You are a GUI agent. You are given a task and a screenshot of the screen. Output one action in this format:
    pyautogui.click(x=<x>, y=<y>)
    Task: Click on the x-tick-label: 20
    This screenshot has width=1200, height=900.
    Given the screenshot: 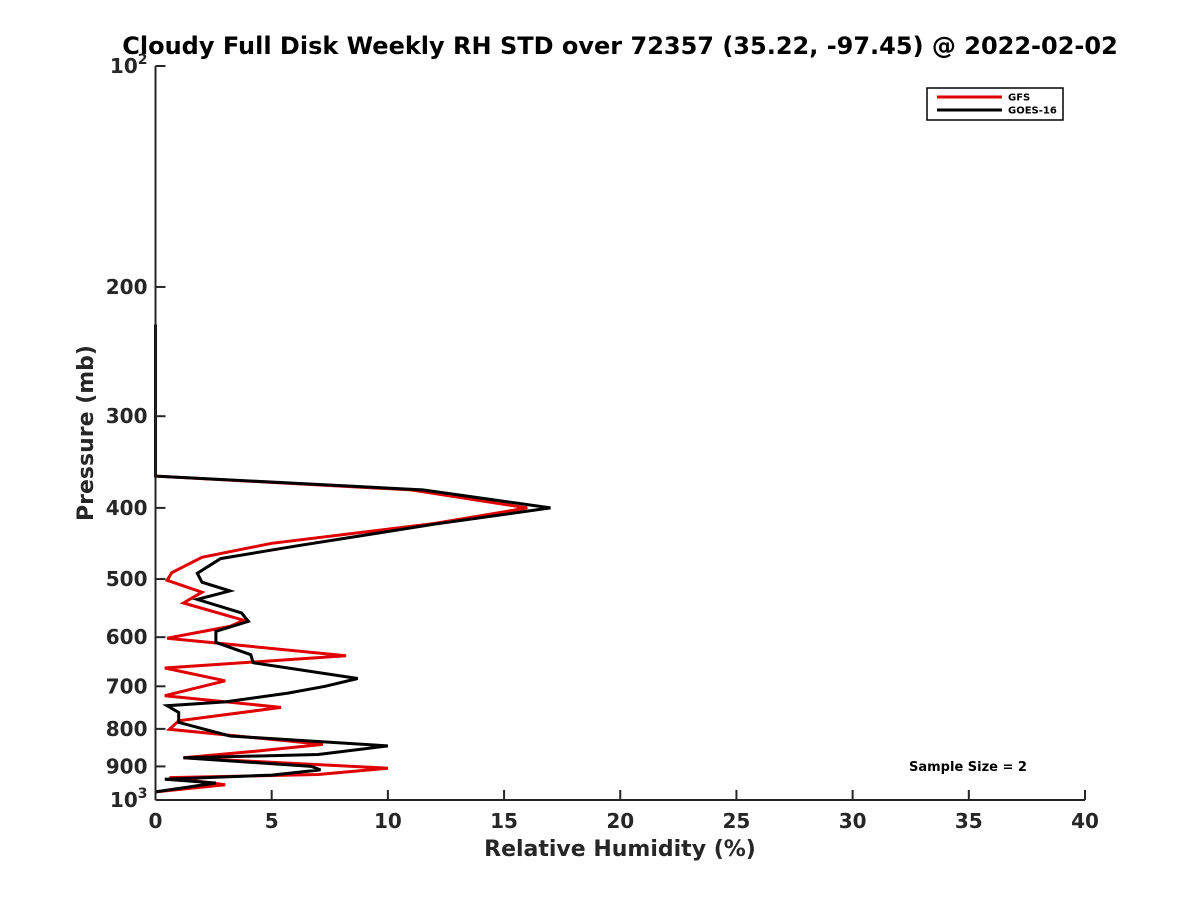 What is the action you would take?
    pyautogui.click(x=620, y=821)
    